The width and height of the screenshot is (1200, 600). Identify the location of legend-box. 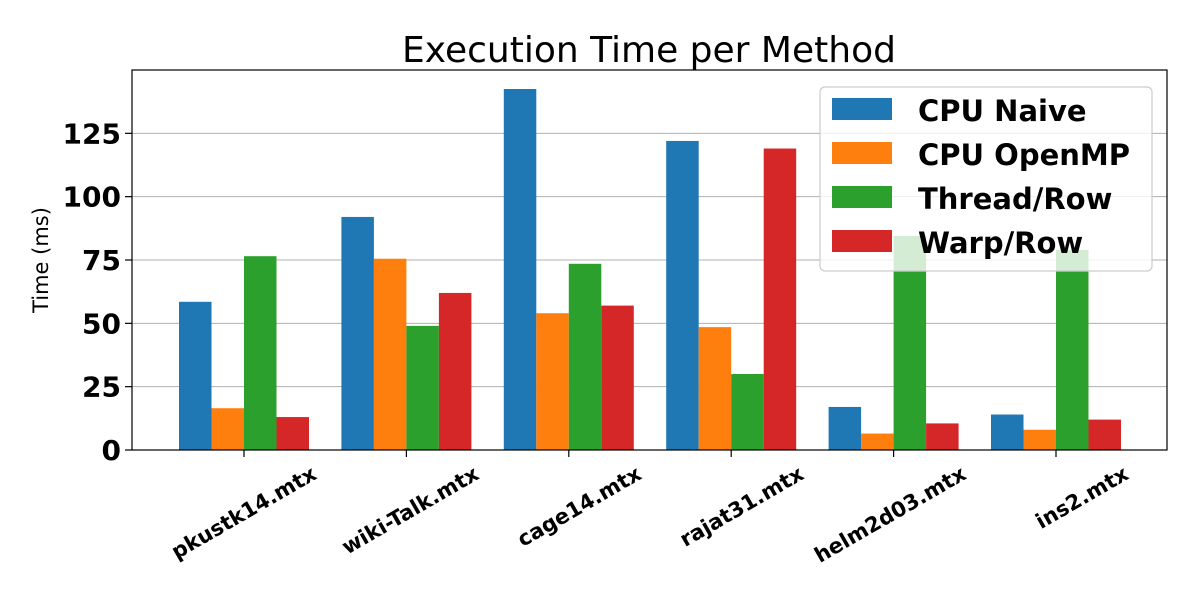
(986, 179).